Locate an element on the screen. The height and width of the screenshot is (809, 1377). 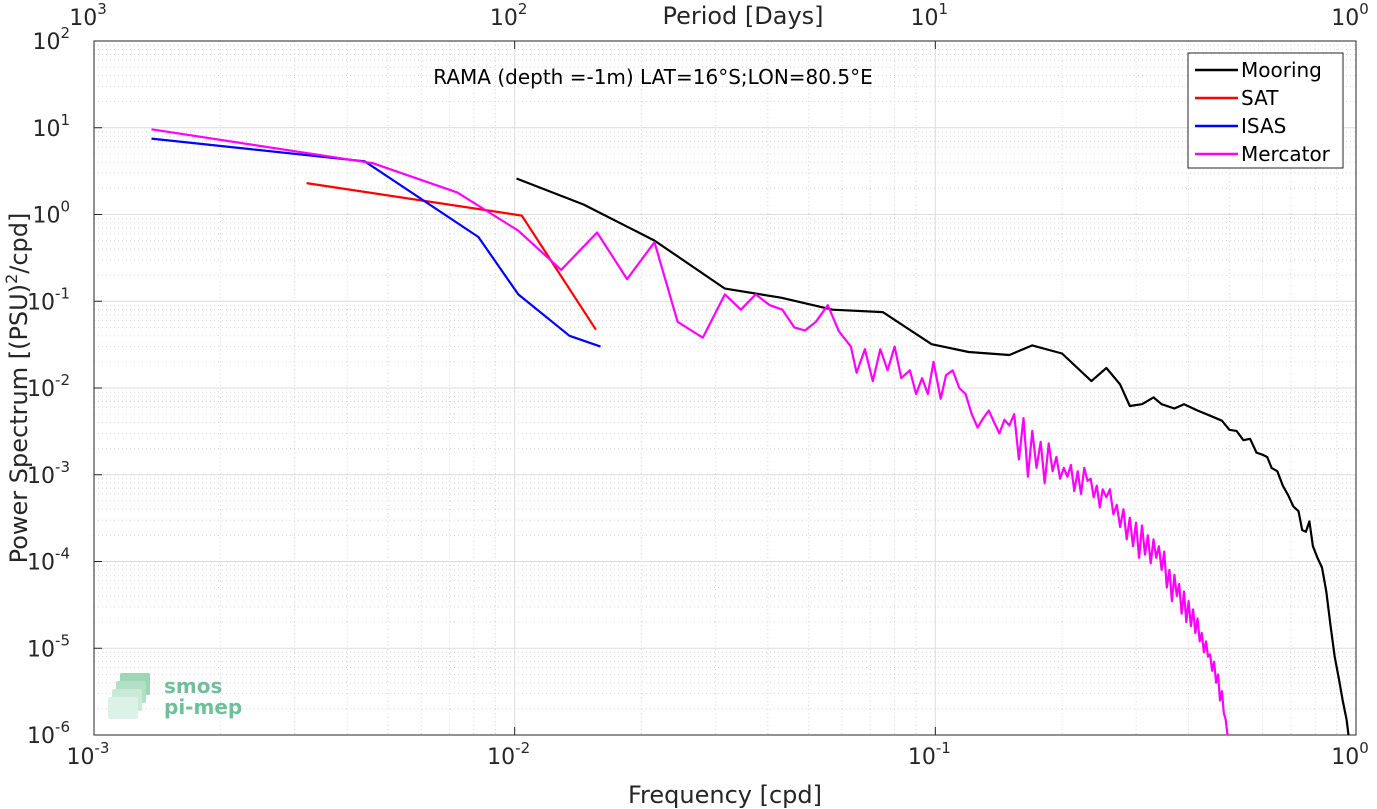
x-tick-label: 10⁻¹ is located at coordinates (929, 754).